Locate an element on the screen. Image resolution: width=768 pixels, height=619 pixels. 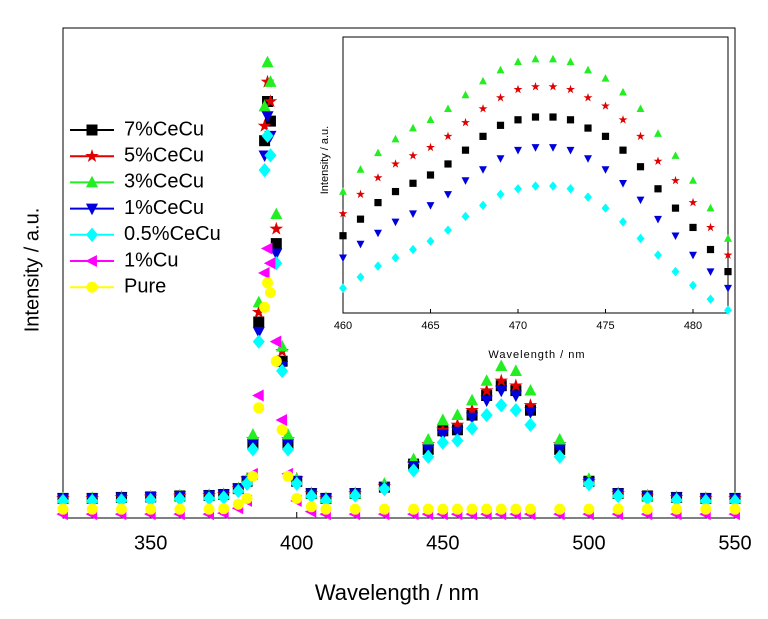
inset-x-axis-label: Wavelength / nm is located at coordinates (536, 355).